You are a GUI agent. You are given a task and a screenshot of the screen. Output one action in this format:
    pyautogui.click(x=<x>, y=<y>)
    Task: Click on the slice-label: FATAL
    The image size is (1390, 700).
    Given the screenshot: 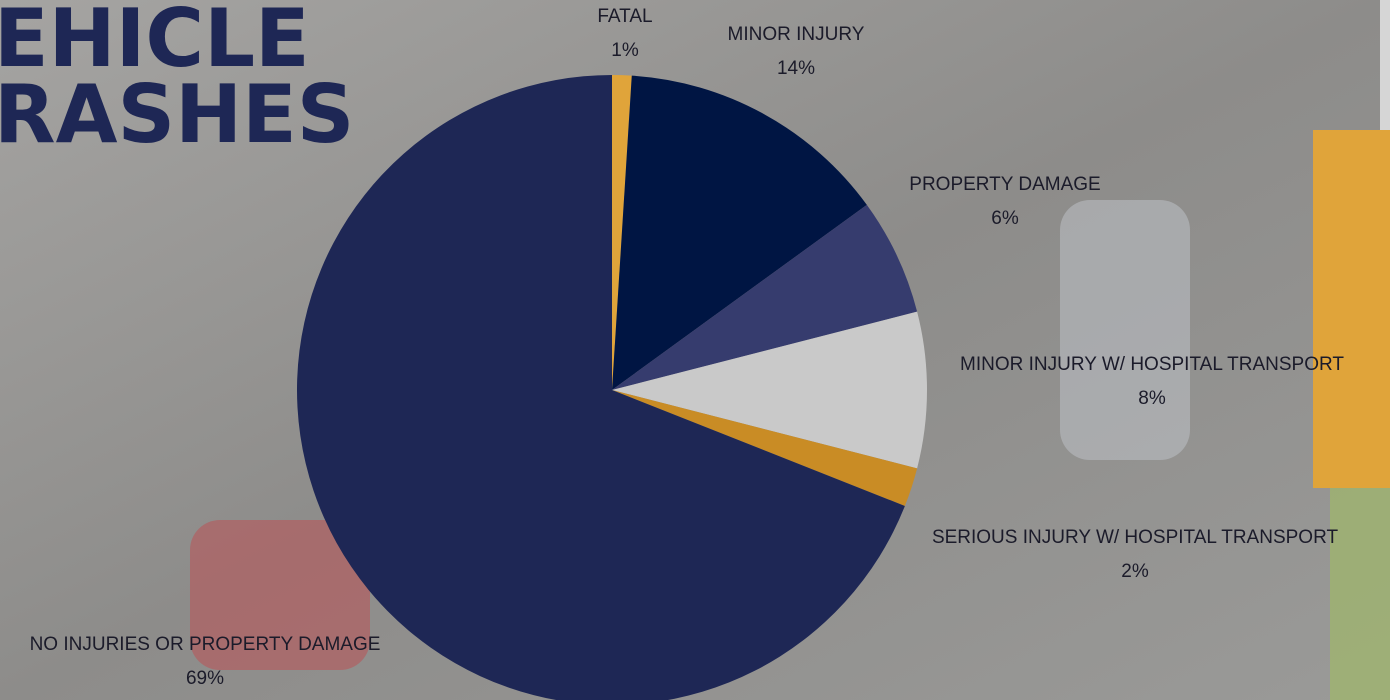 What is the action you would take?
    pyautogui.click(x=624, y=16)
    